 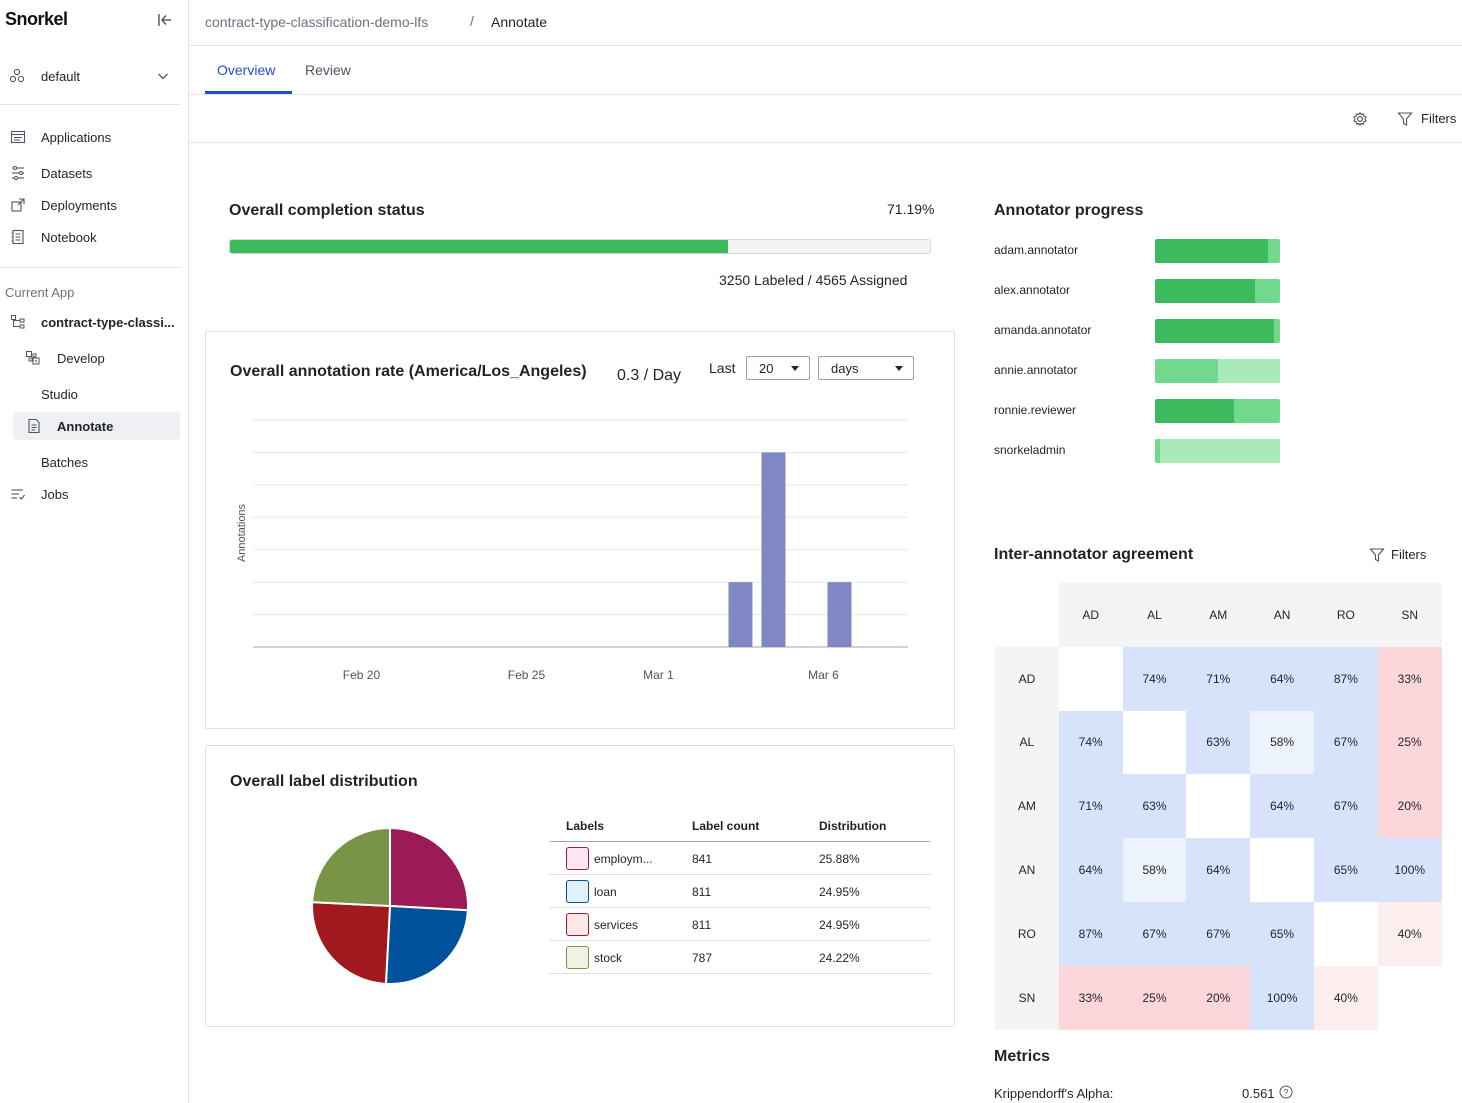 I want to click on annotator-name: ronnie.reviewer, so click(x=1035, y=410).